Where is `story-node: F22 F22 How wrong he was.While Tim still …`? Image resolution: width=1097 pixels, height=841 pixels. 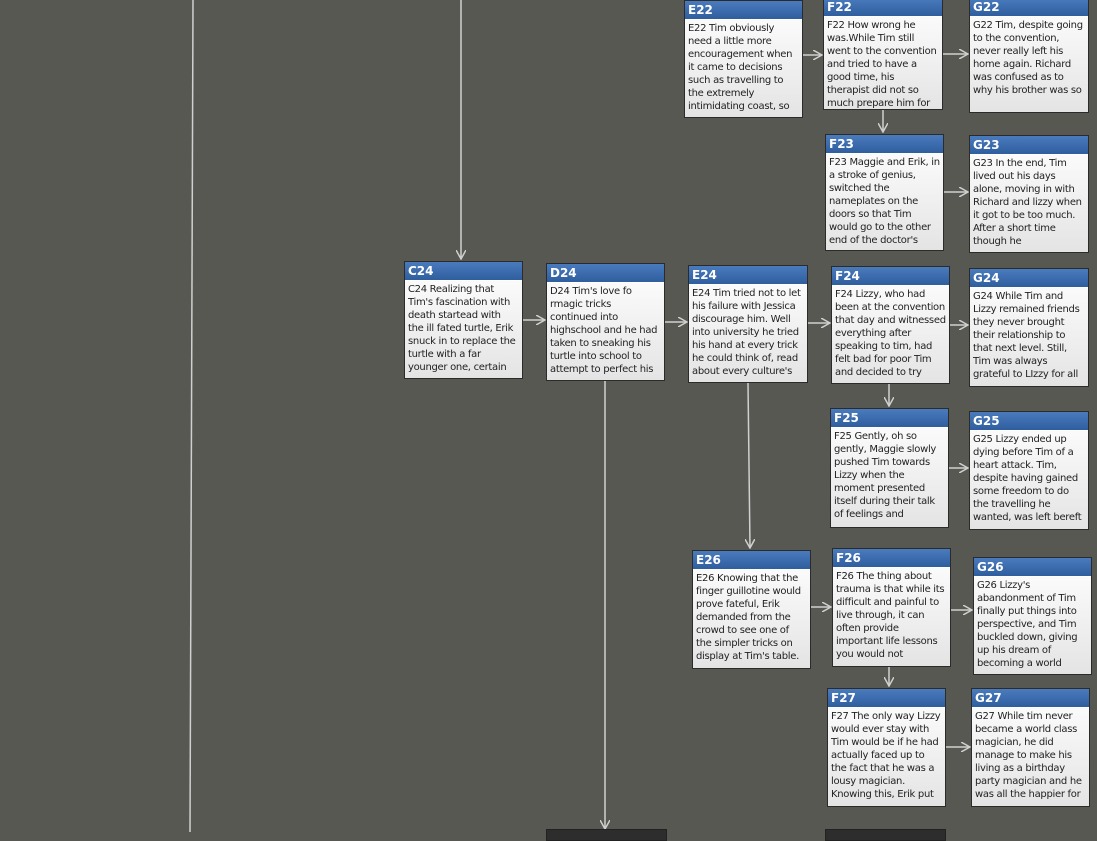
story-node: F22 F22 How wrong he was.While Tim still … is located at coordinates (883, 55).